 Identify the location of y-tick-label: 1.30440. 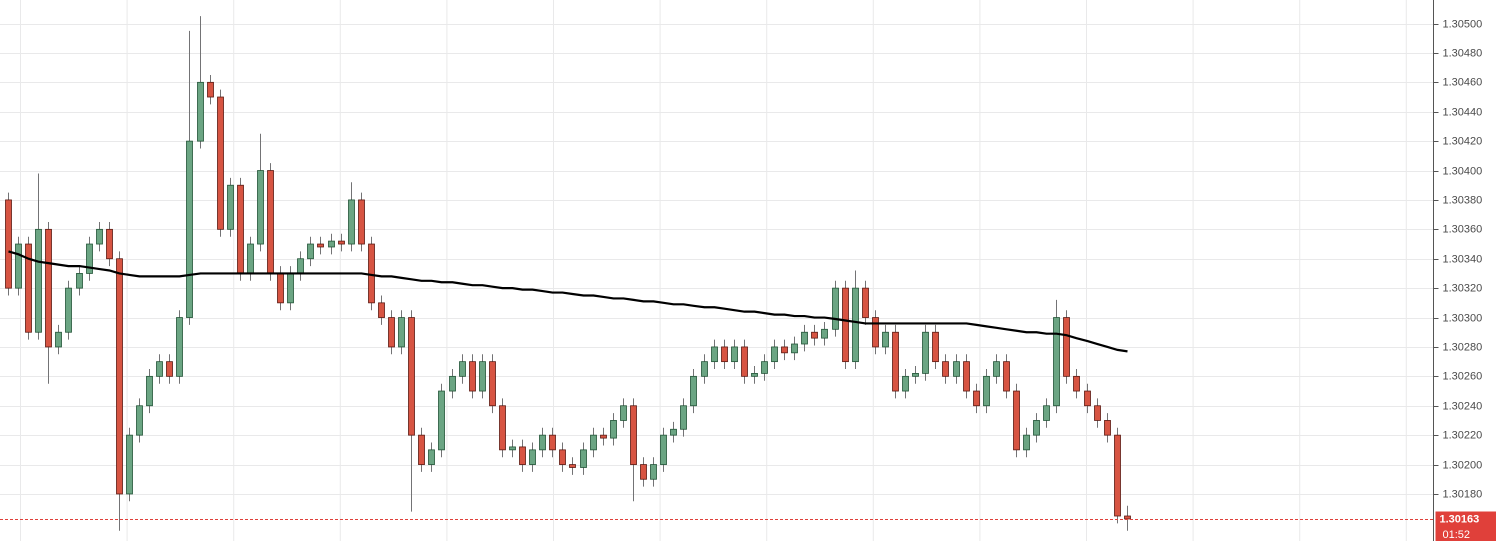
(1463, 112).